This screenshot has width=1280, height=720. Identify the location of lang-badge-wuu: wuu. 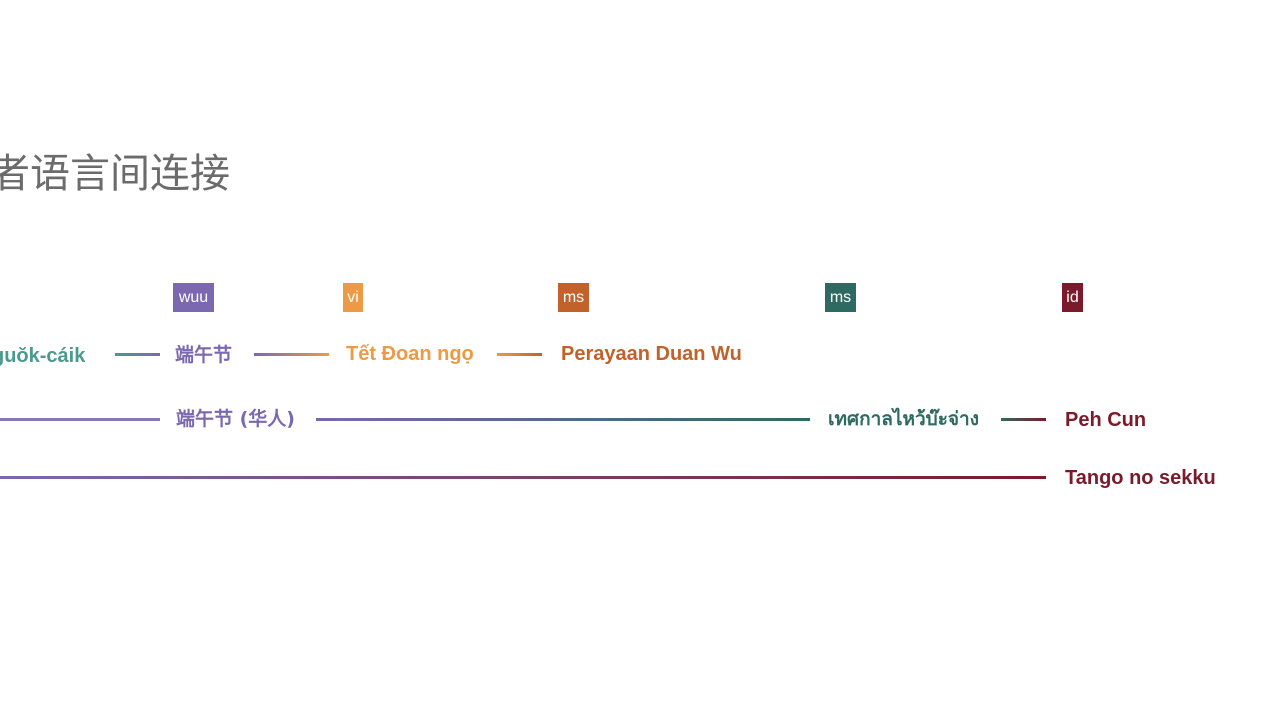
(193, 297).